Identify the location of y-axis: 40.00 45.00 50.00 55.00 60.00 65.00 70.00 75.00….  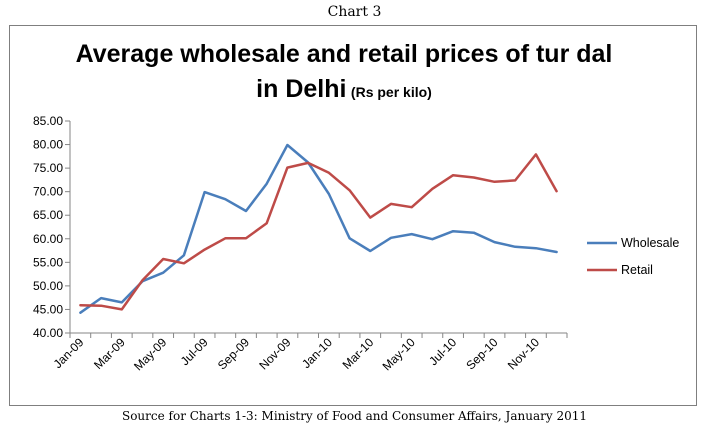
(52, 227).